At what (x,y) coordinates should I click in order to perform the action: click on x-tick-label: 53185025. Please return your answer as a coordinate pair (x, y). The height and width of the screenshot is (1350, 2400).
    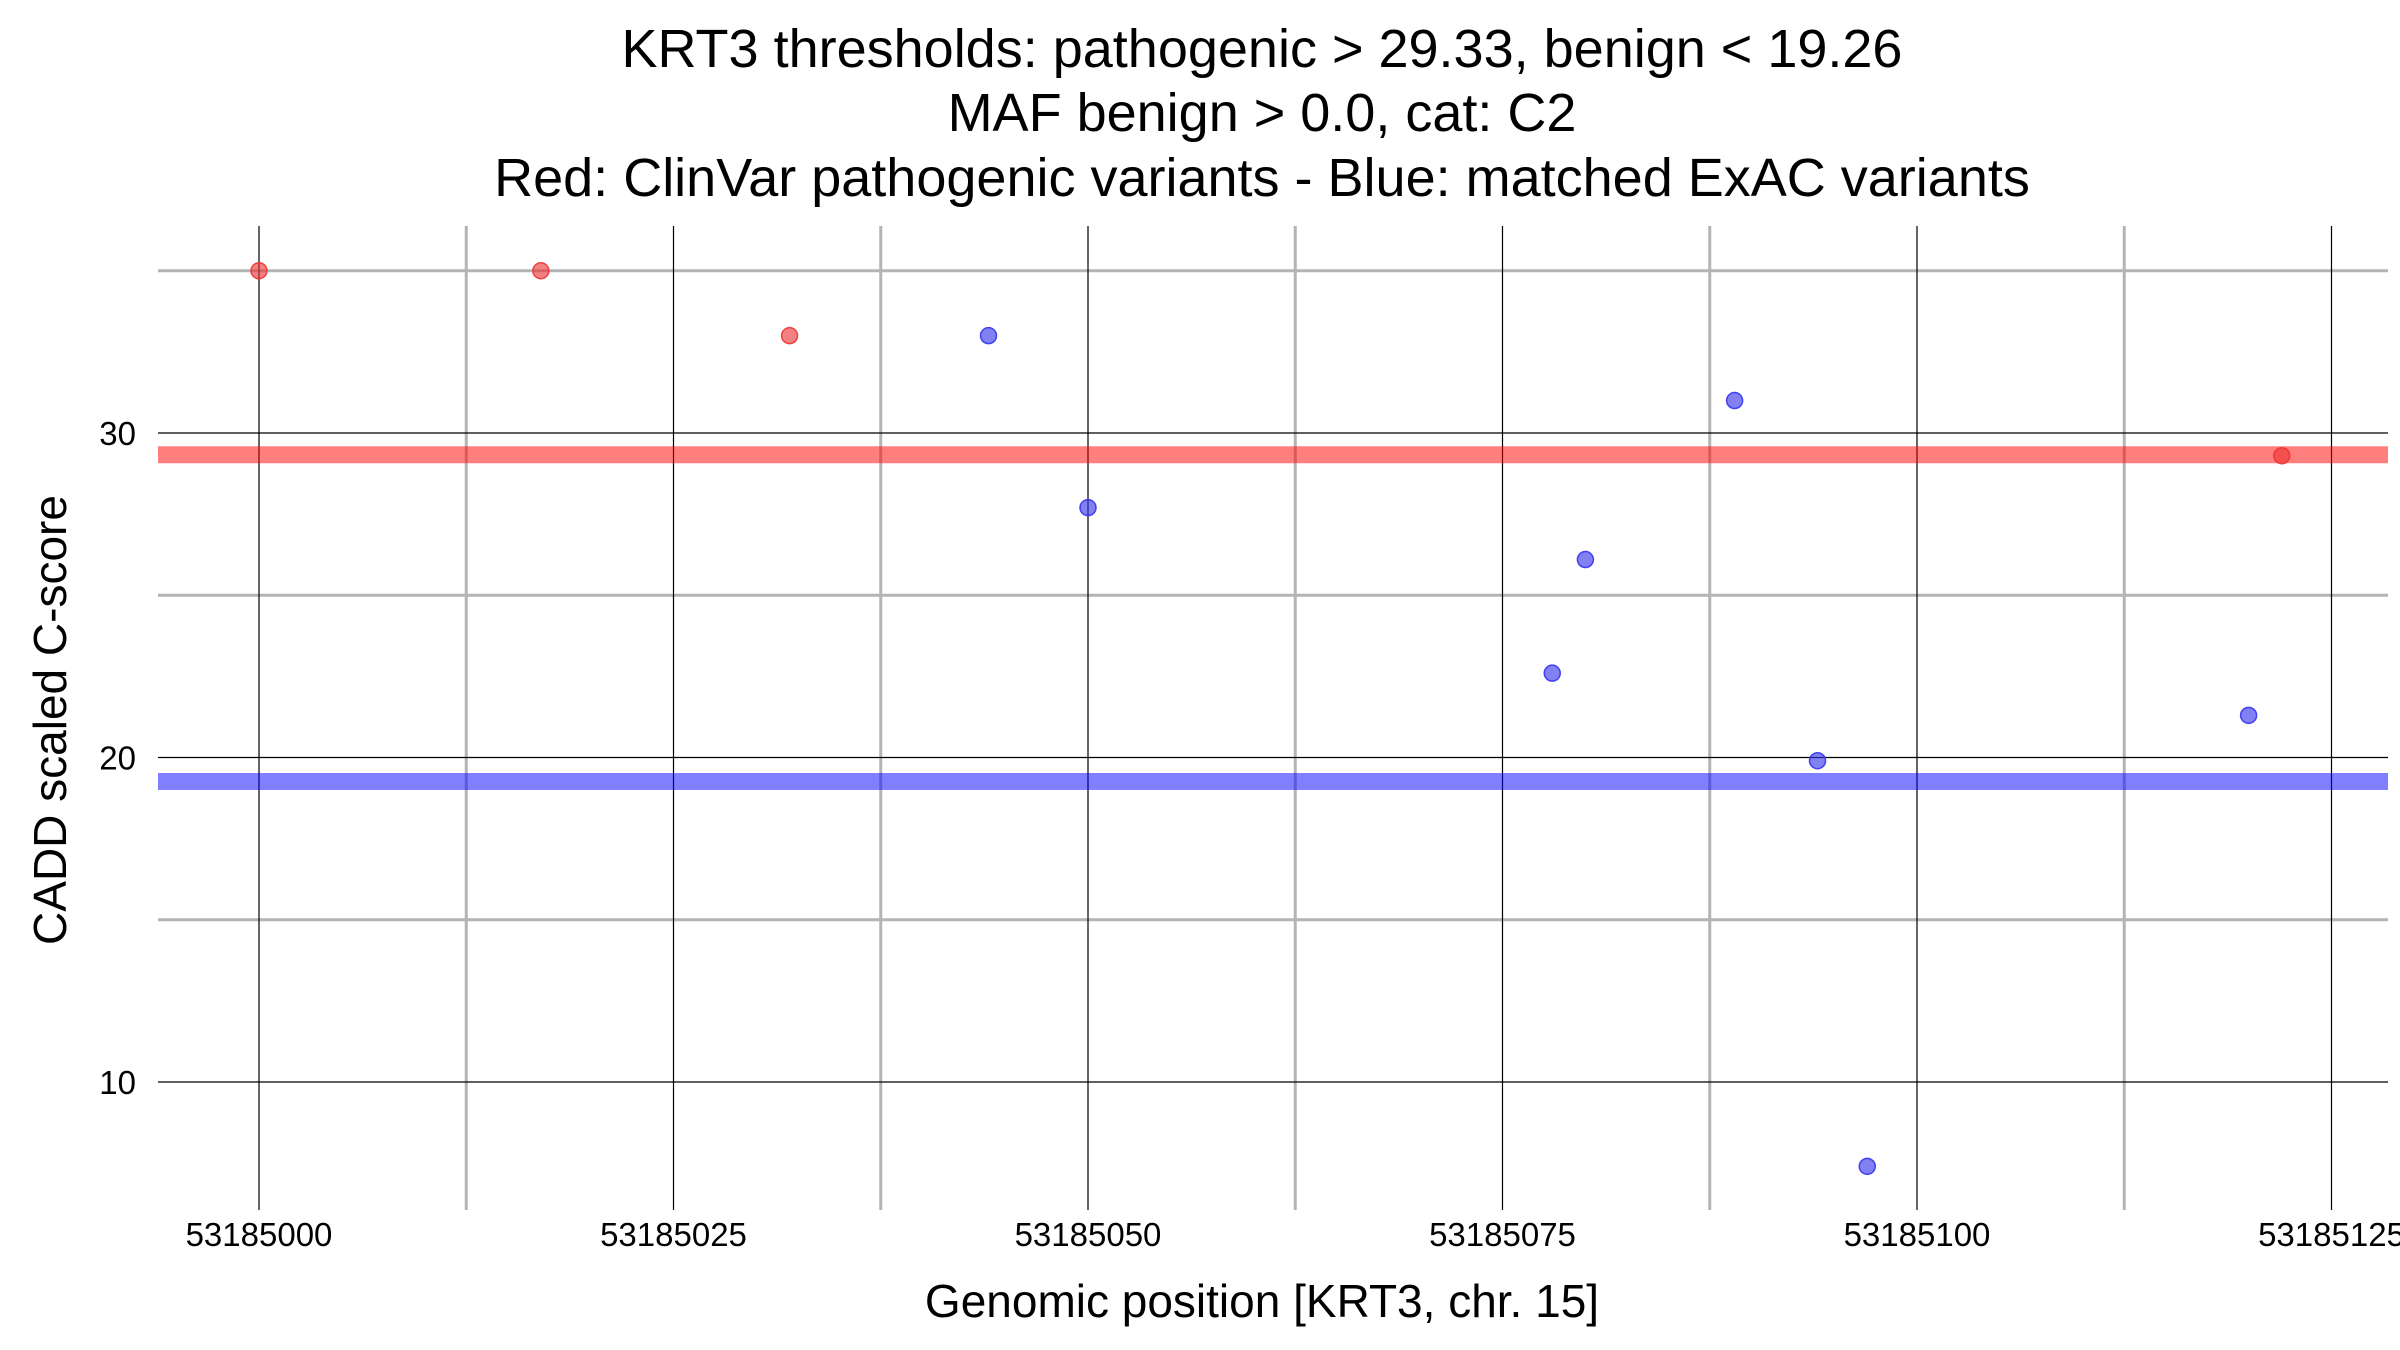
    Looking at the image, I should click on (673, 1234).